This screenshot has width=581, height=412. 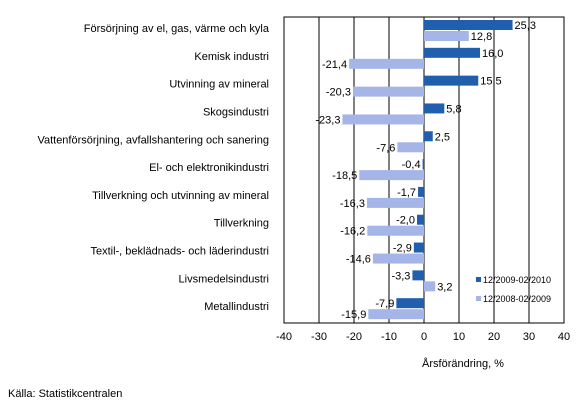 What do you see at coordinates (231, 57) in the screenshot?
I see `category-label: Kemisk industri` at bounding box center [231, 57].